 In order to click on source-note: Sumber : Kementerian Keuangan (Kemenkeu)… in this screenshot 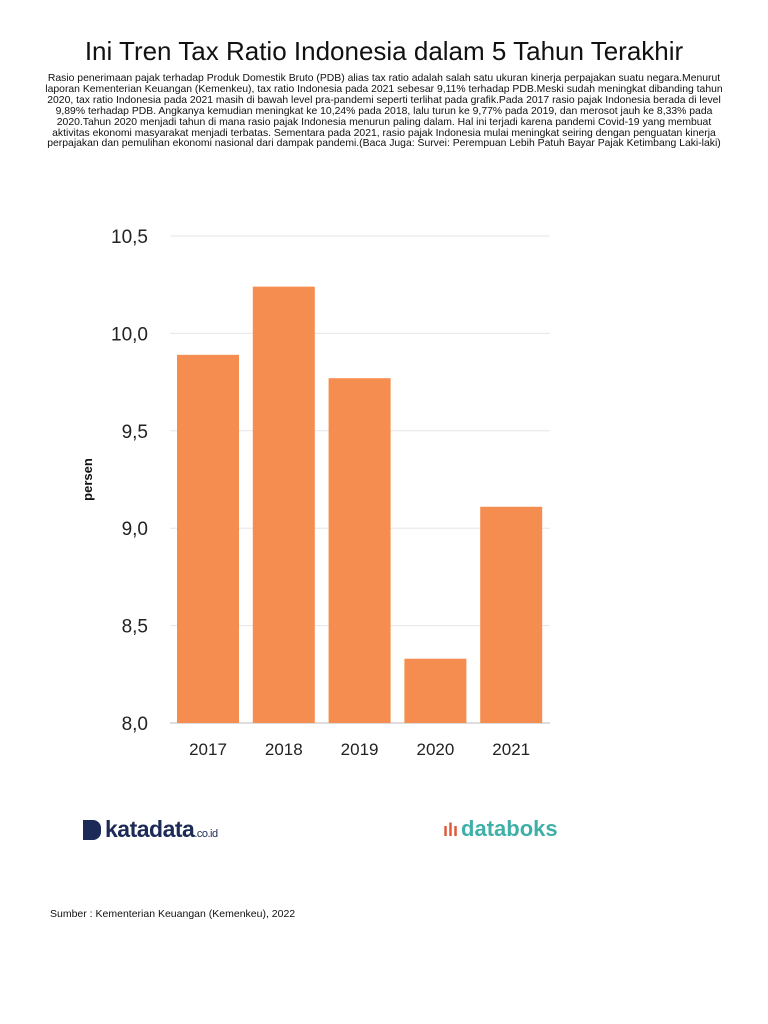, I will do `click(173, 914)`.